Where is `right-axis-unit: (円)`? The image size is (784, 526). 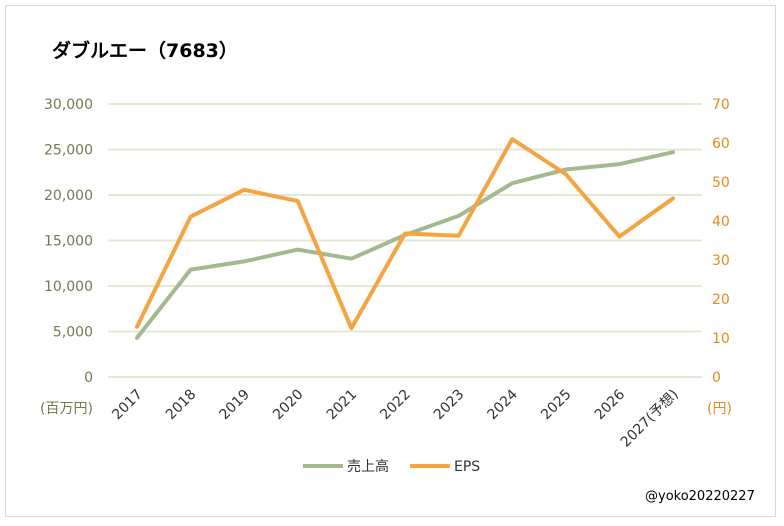
right-axis-unit: (円) is located at coordinates (719, 409).